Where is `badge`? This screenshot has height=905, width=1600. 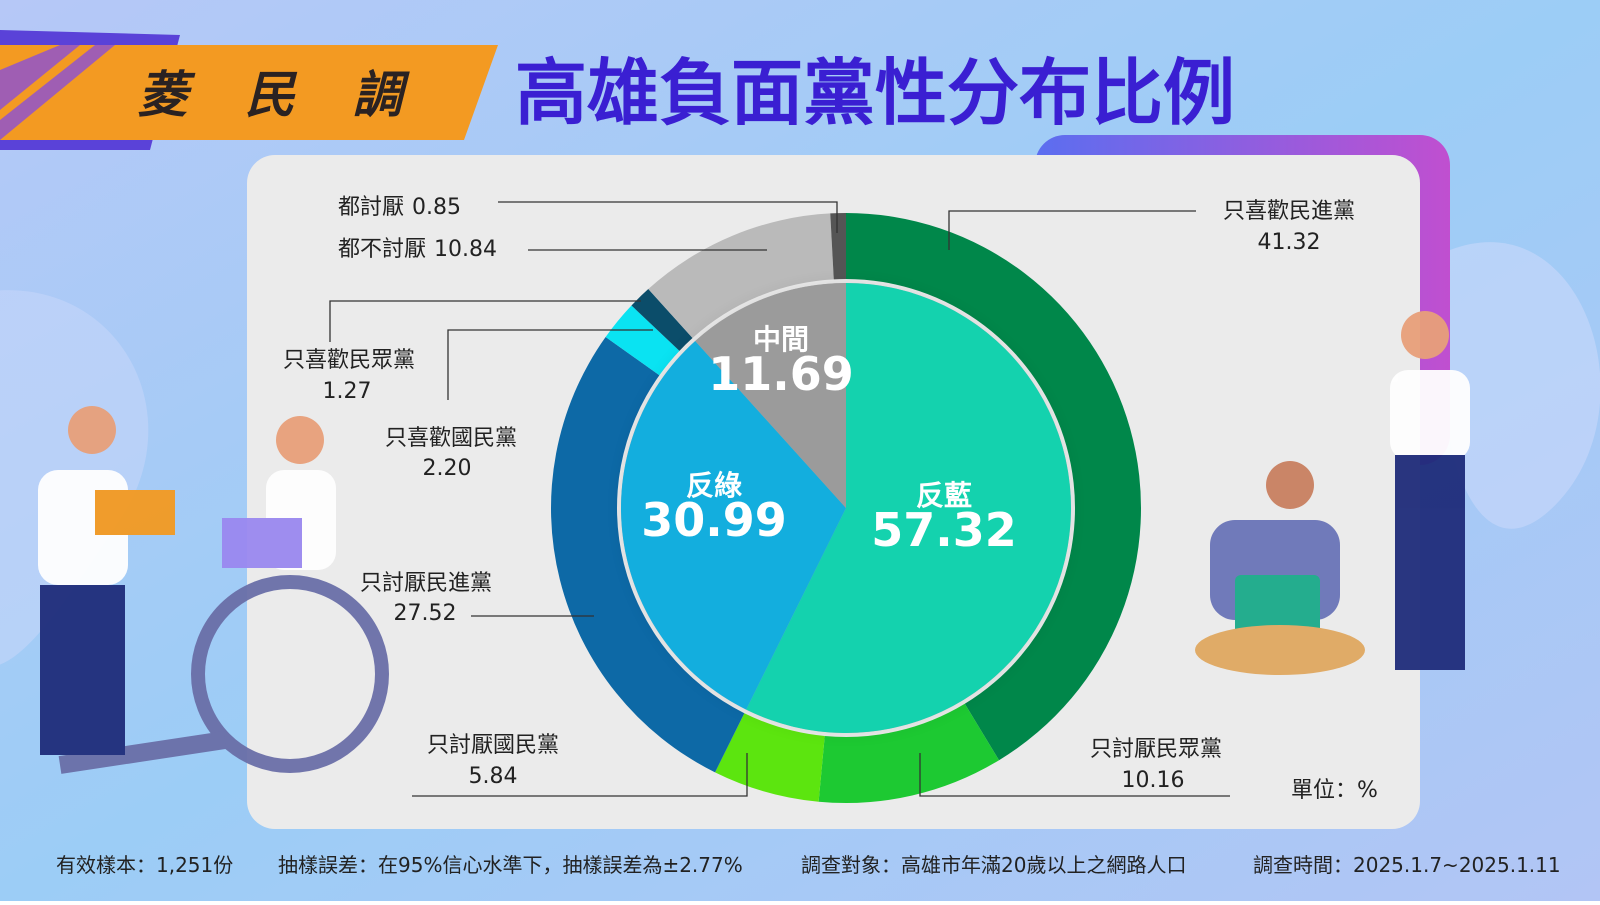 badge is located at coordinates (249, 92).